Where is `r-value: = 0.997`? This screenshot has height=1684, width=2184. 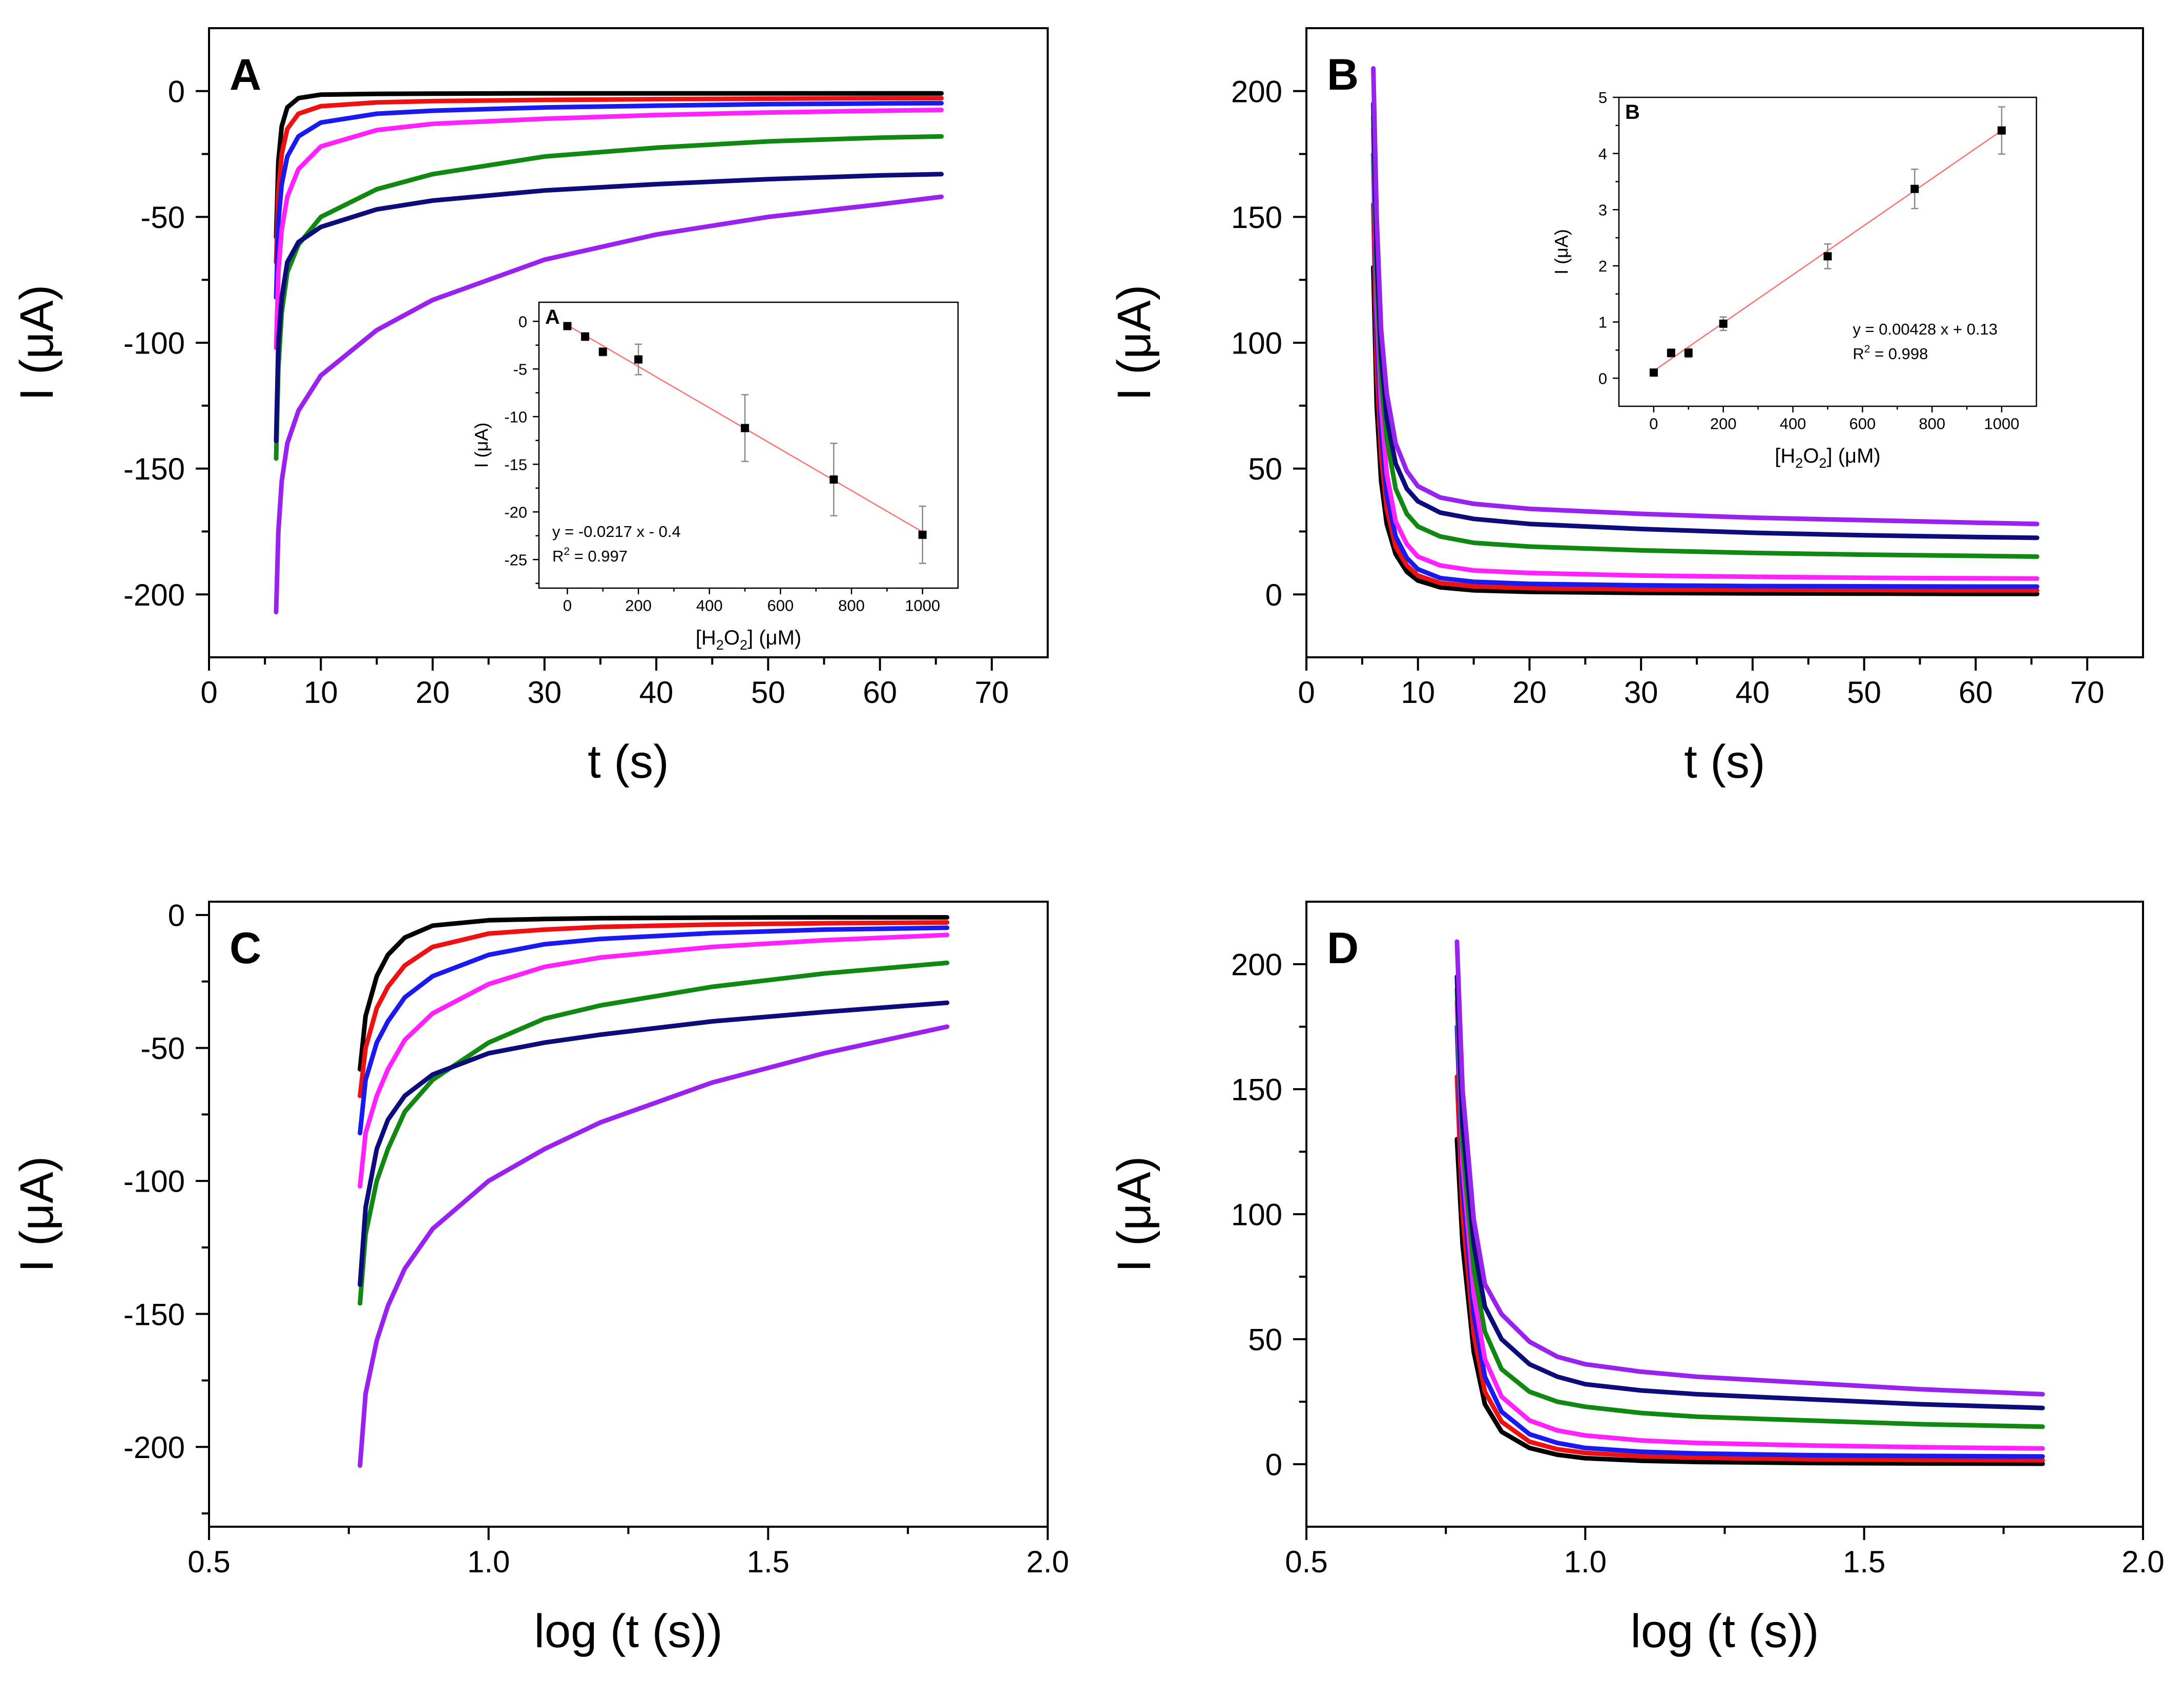
r-value: = 0.997 is located at coordinates (599, 556).